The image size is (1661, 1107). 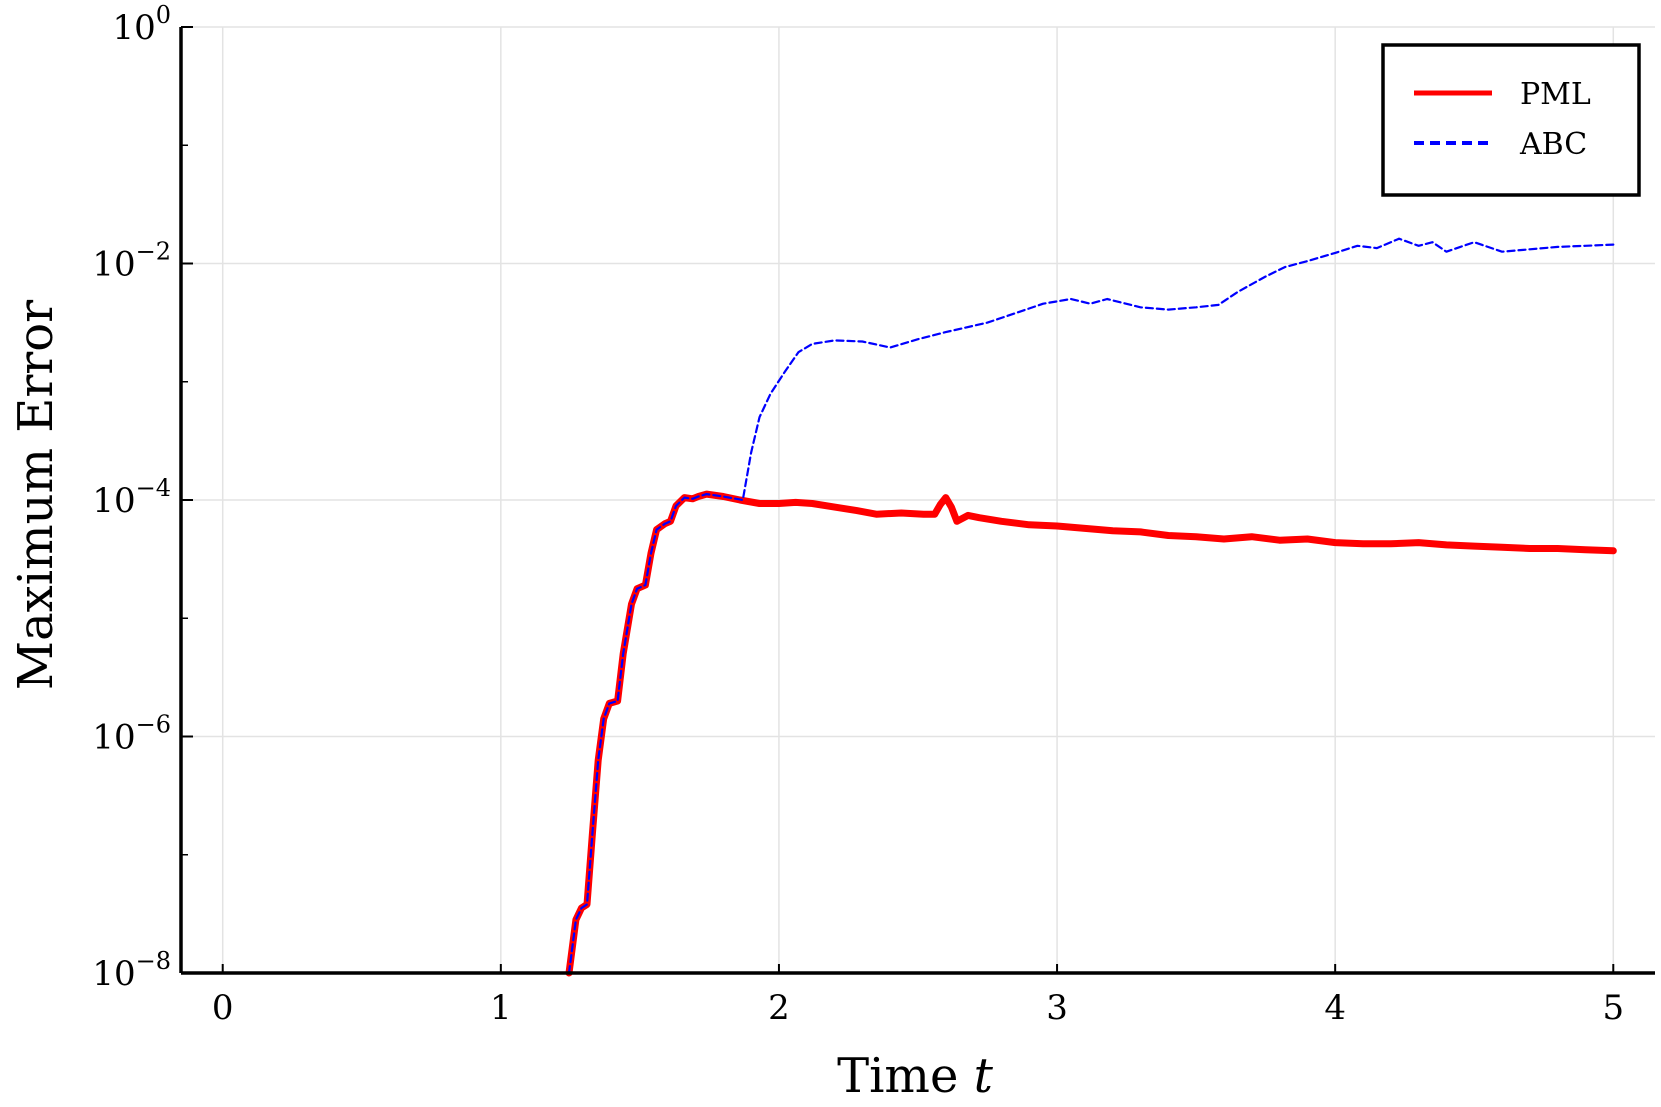 I want to click on y-tick-label: 10⁻⁶, so click(x=131, y=734).